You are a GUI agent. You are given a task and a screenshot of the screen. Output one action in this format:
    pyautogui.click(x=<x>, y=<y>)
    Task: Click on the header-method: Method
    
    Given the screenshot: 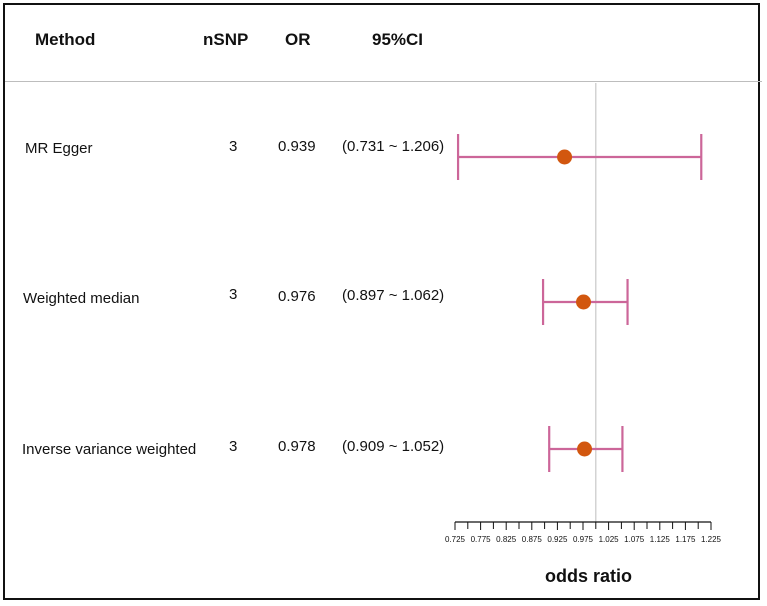 What is the action you would take?
    pyautogui.click(x=65, y=39)
    